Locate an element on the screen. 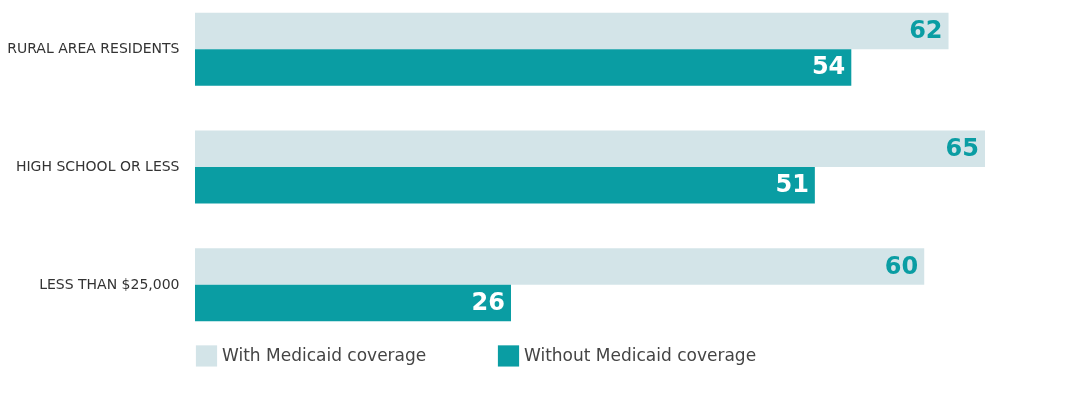  data-label: 51 is located at coordinates (792, 184).